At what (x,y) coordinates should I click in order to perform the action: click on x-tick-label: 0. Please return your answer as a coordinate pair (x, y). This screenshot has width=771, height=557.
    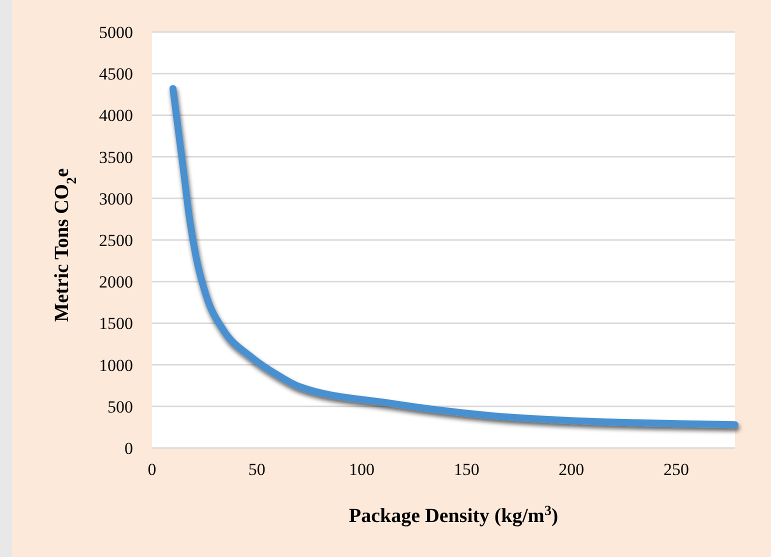
    Looking at the image, I should click on (152, 469).